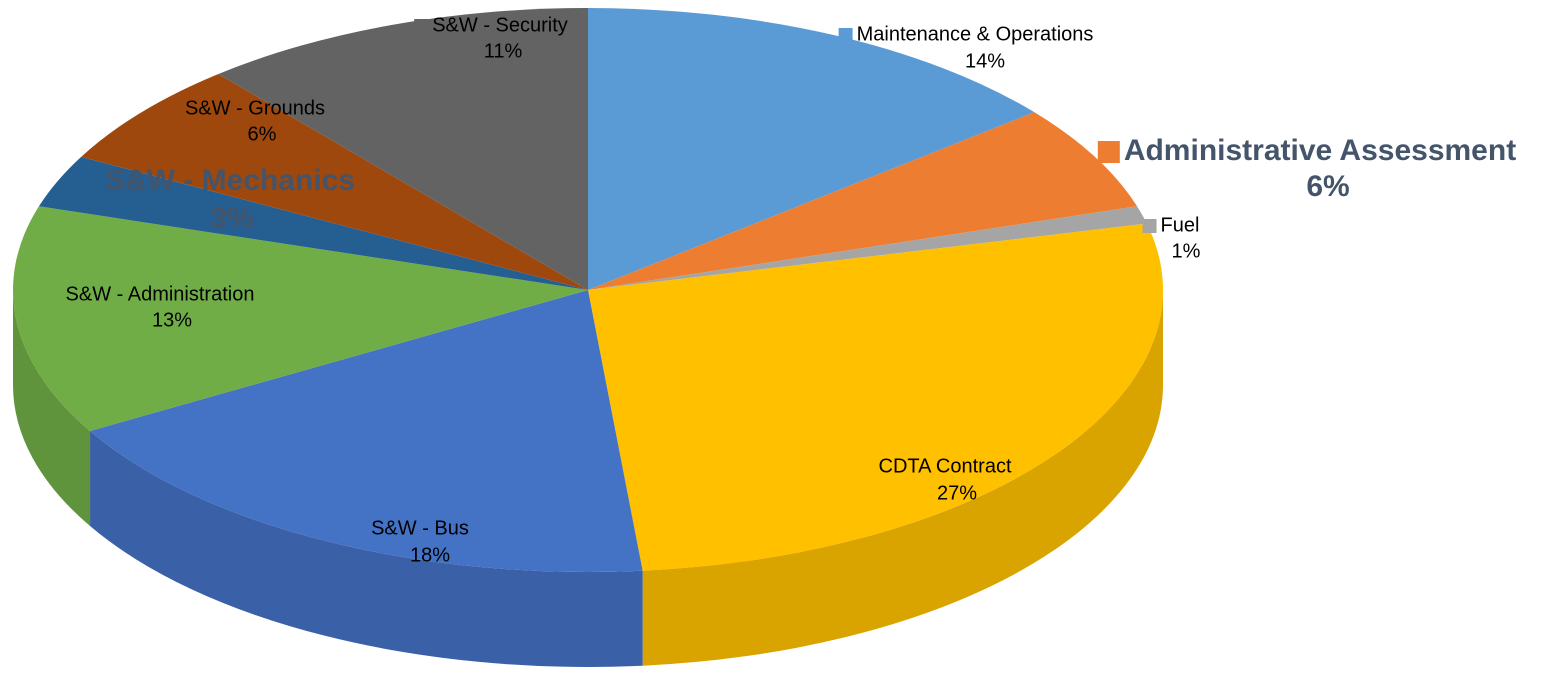 The image size is (1548, 678). I want to click on slice-label: S&W - Grounds, so click(255, 108).